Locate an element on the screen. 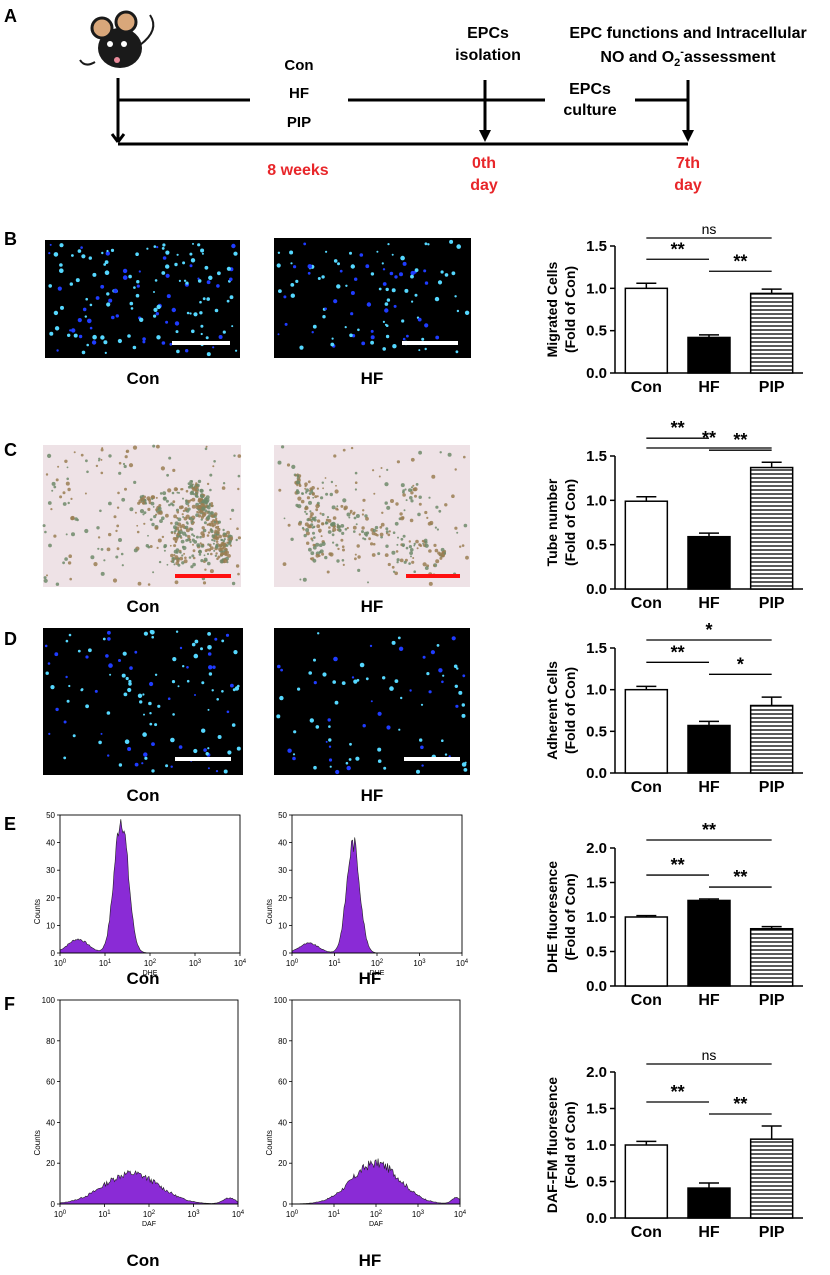 Image resolution: width=830 pixels, height=1275 pixels. y-tick-label: 1.0 is located at coordinates (596, 917).